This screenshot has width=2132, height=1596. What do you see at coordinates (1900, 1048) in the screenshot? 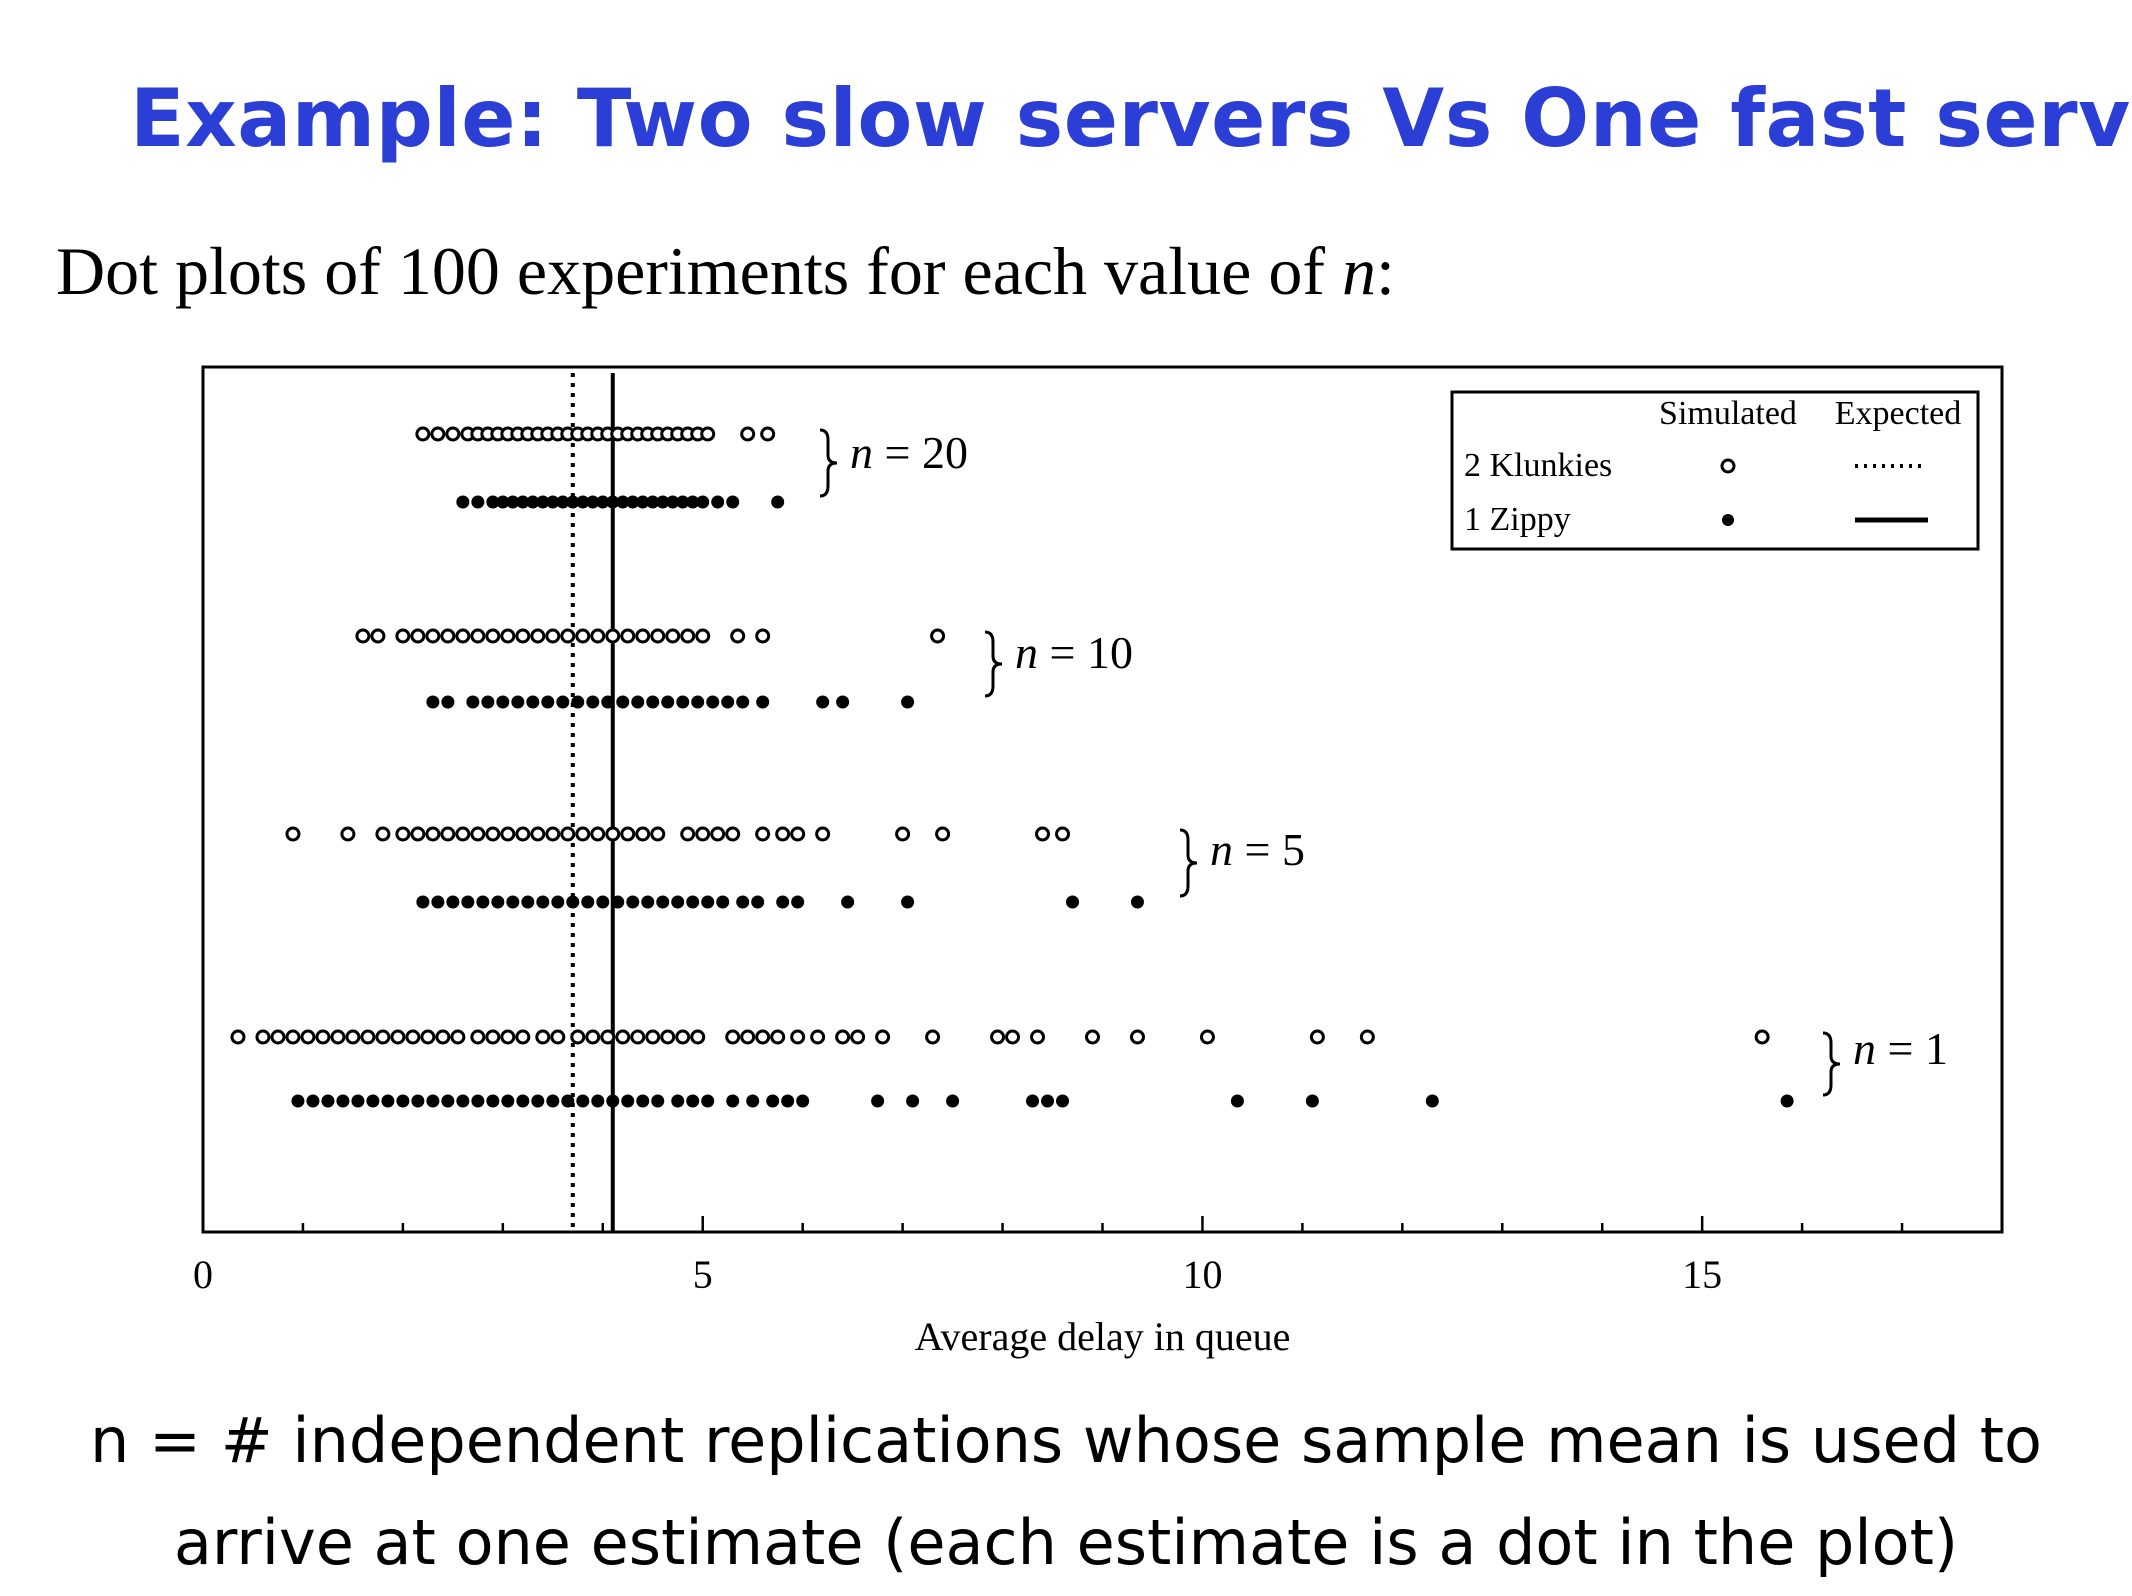
I see `group-label: n = 1` at bounding box center [1900, 1048].